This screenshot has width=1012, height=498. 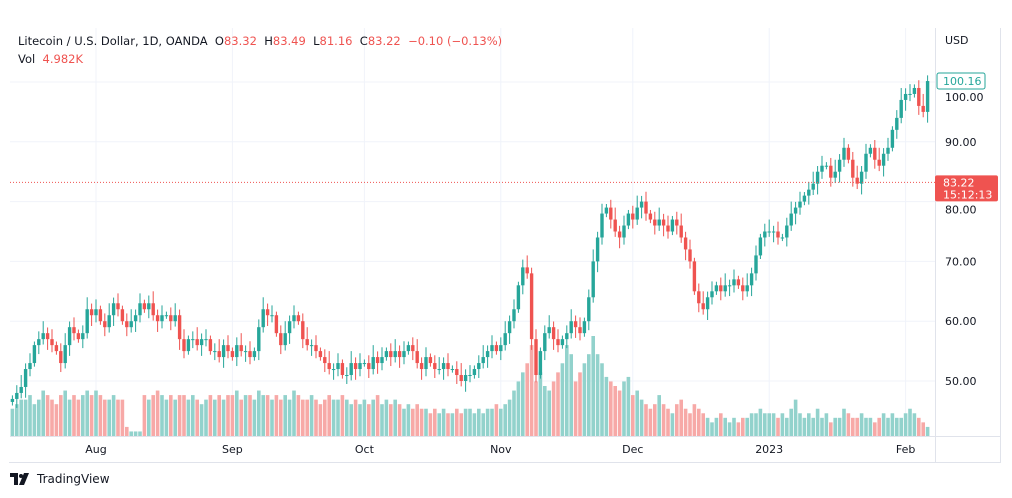 I want to click on y-tick-label: 70.00, so click(x=961, y=261).